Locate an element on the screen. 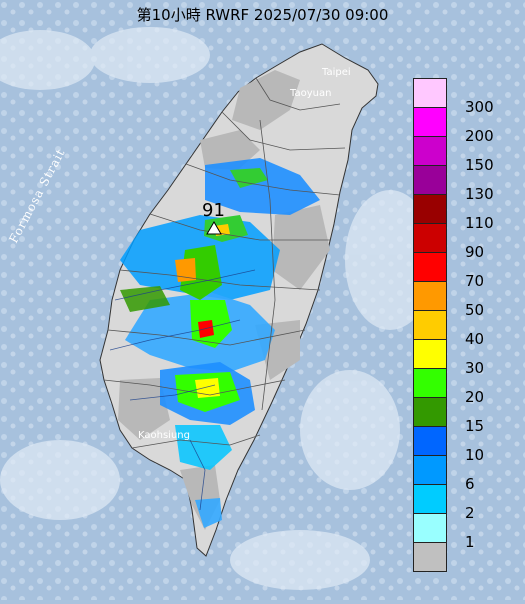 This screenshot has height=604, width=525. legend-label: 110 is located at coordinates (479, 223).